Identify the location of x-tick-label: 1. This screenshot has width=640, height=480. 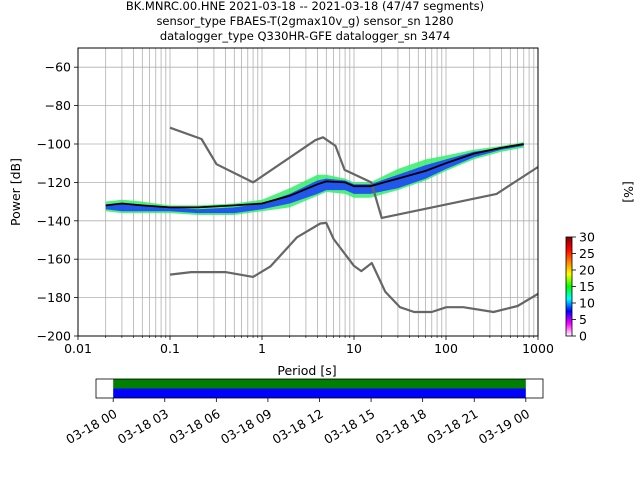
(262, 348).